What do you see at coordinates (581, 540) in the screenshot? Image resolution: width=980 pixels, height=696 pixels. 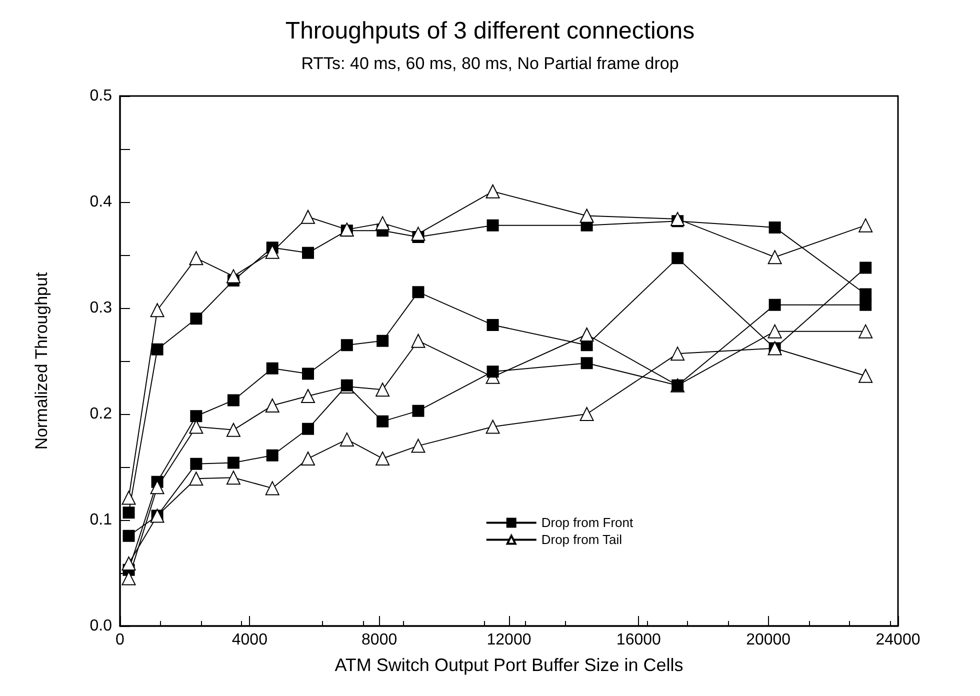 I see `legend-label: Drop from Tail` at bounding box center [581, 540].